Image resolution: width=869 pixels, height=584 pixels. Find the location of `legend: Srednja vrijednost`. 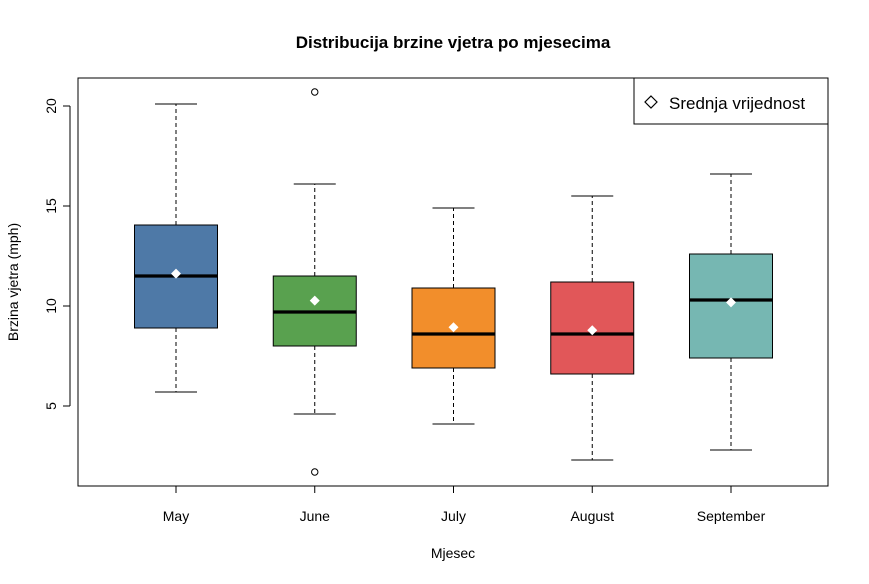

legend: Srednja vrijednost is located at coordinates (731, 101).